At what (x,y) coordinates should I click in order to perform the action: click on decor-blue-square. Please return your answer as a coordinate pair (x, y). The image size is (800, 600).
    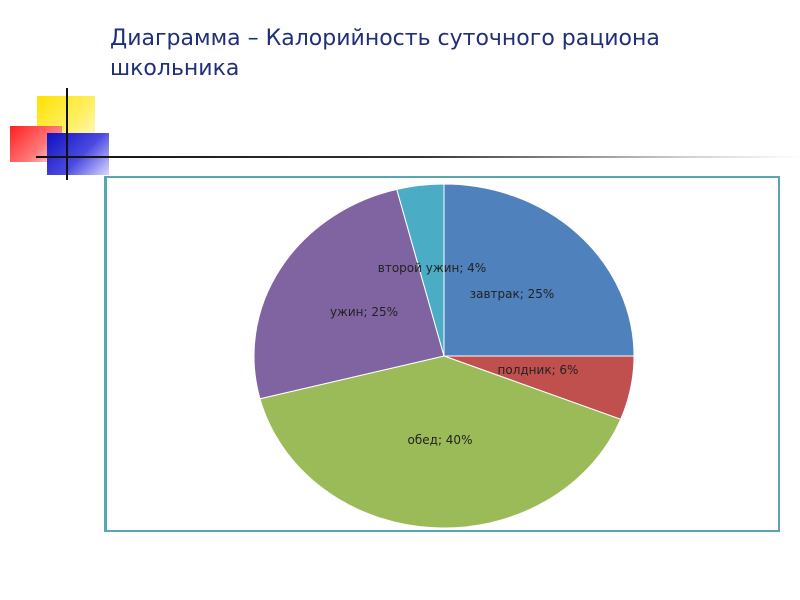
    Looking at the image, I should click on (78, 154).